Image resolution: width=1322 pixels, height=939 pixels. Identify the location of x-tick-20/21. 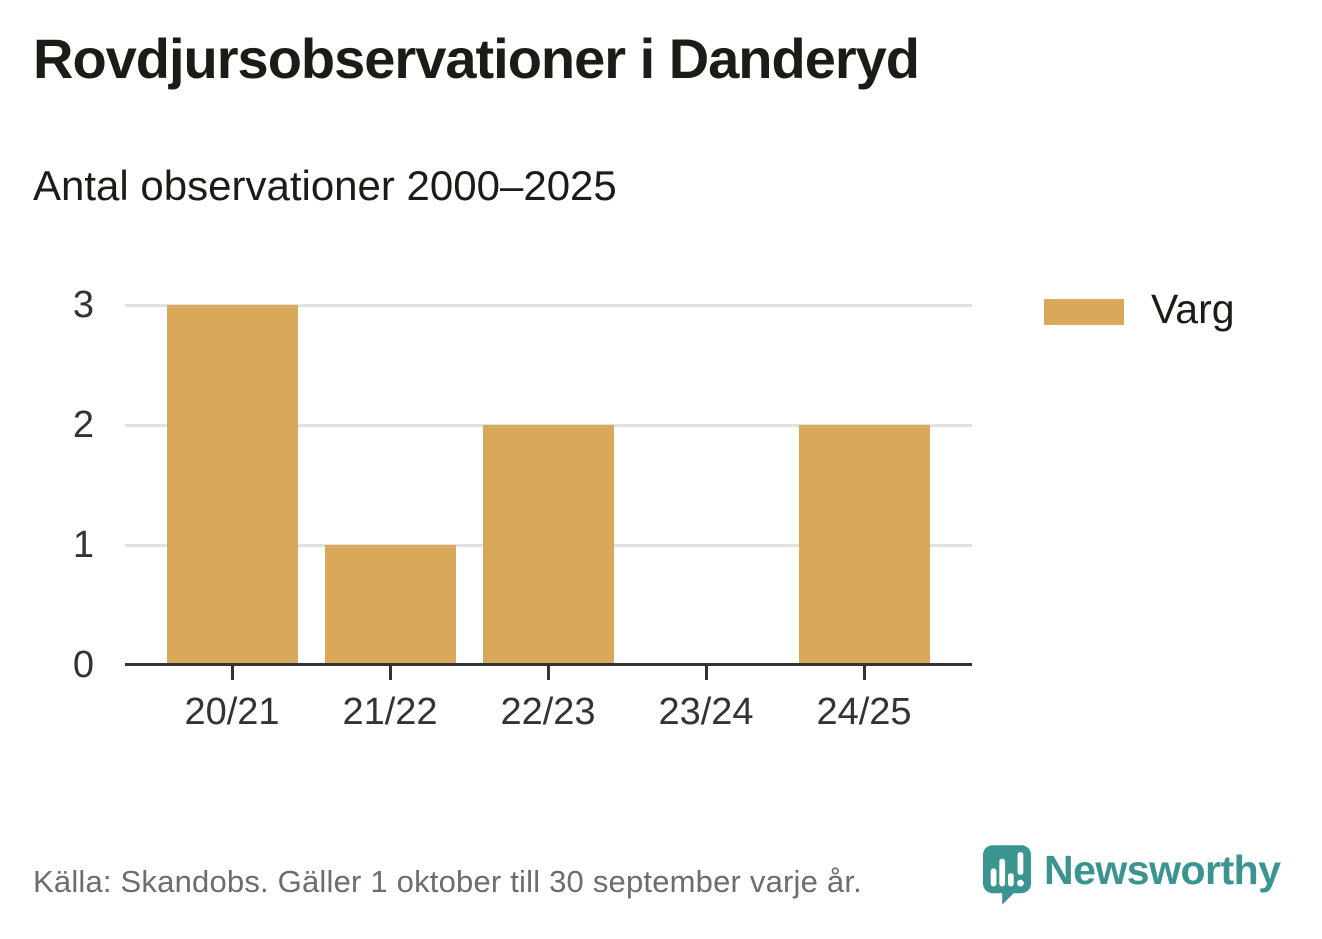
(232, 672).